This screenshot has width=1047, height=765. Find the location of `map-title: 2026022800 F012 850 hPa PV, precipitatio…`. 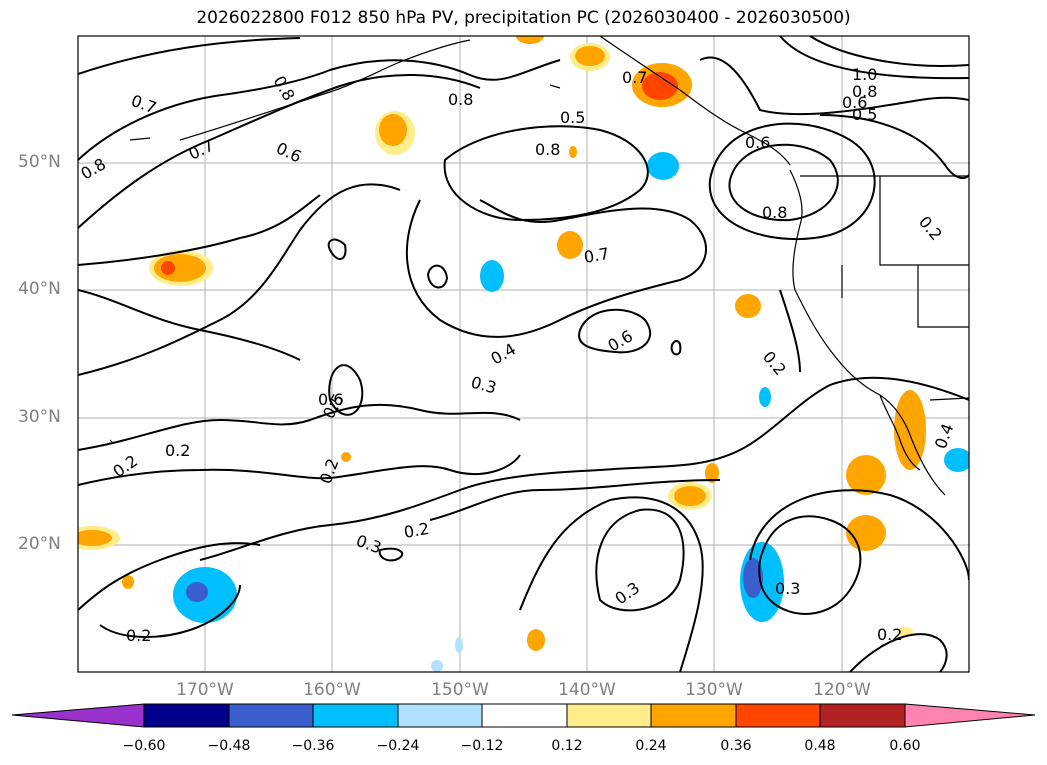

map-title: 2026022800 F012 850 hPa PV, precipitatio… is located at coordinates (523, 18).